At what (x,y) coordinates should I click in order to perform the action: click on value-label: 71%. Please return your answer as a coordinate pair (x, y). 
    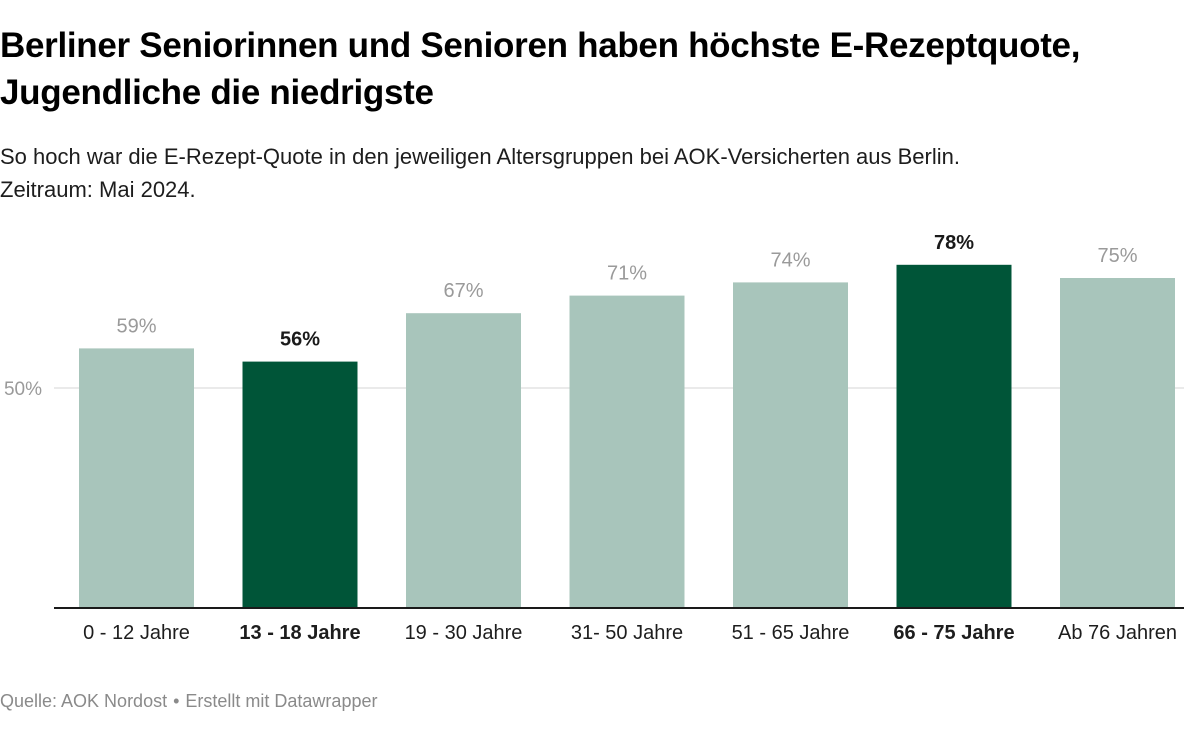
    Looking at the image, I should click on (627, 274).